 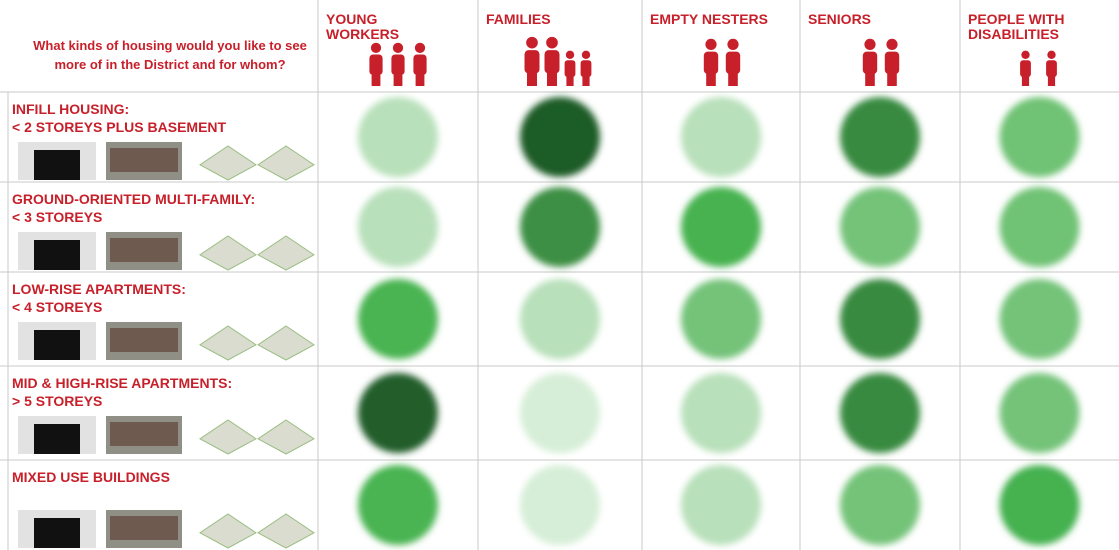 I want to click on row-subtitle: > 5 STOREYS, so click(x=57, y=401).